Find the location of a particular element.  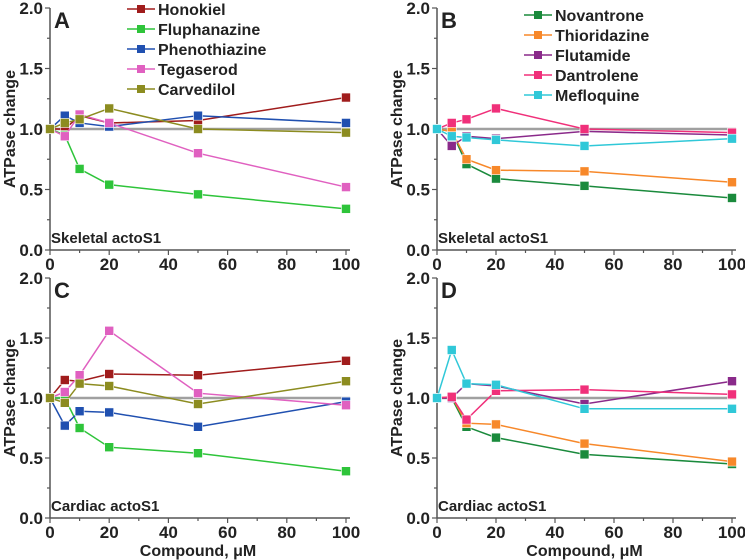

legend-label: Flutamide is located at coordinates (593, 56).